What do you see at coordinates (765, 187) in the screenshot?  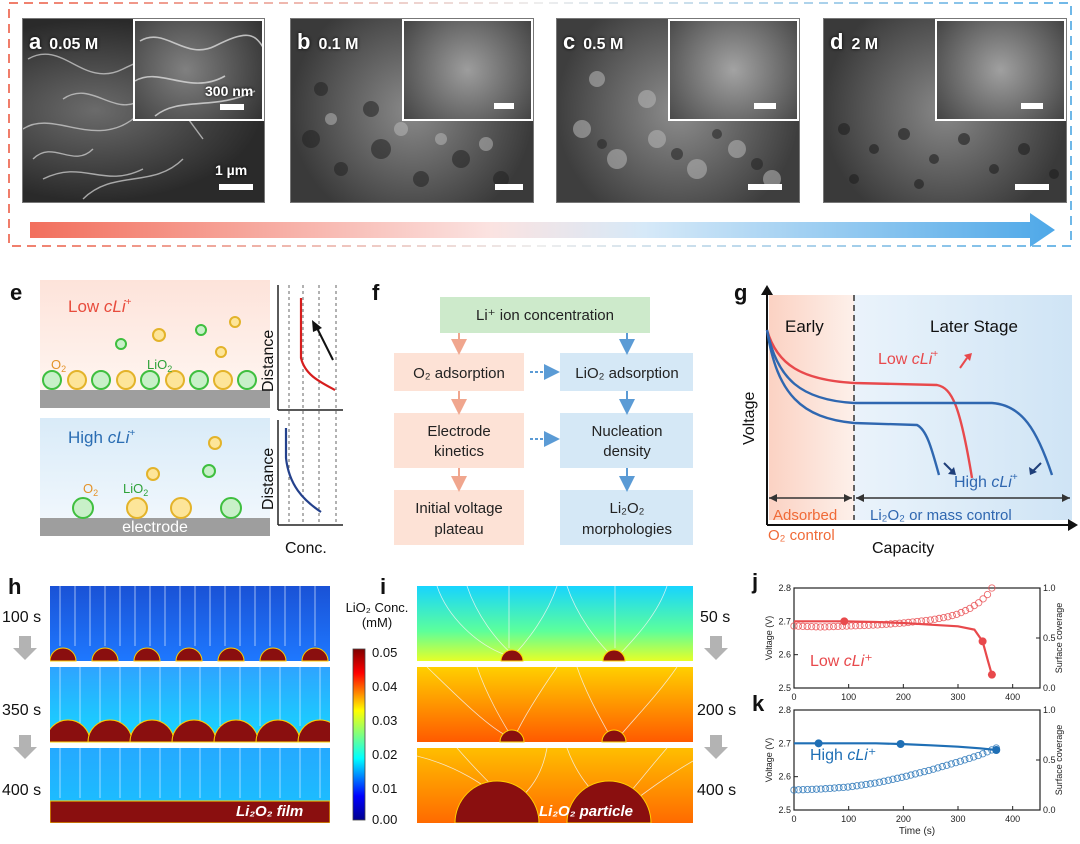 I see `scale-bar-main-c` at bounding box center [765, 187].